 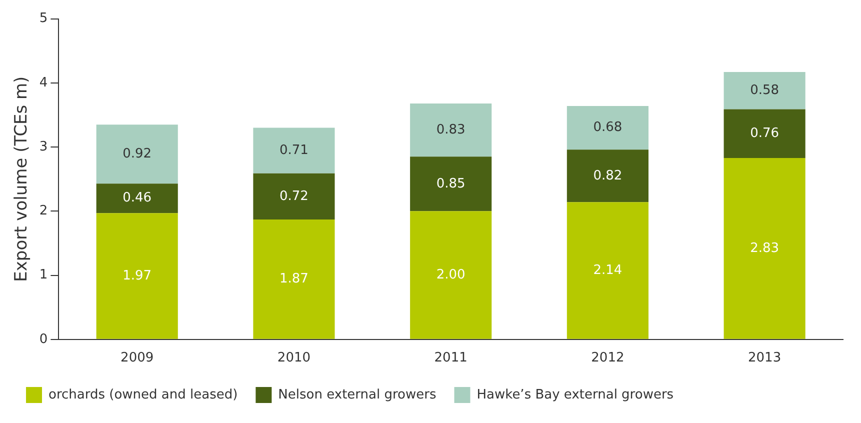 I want to click on x-tick-label: 2012, so click(x=607, y=358).